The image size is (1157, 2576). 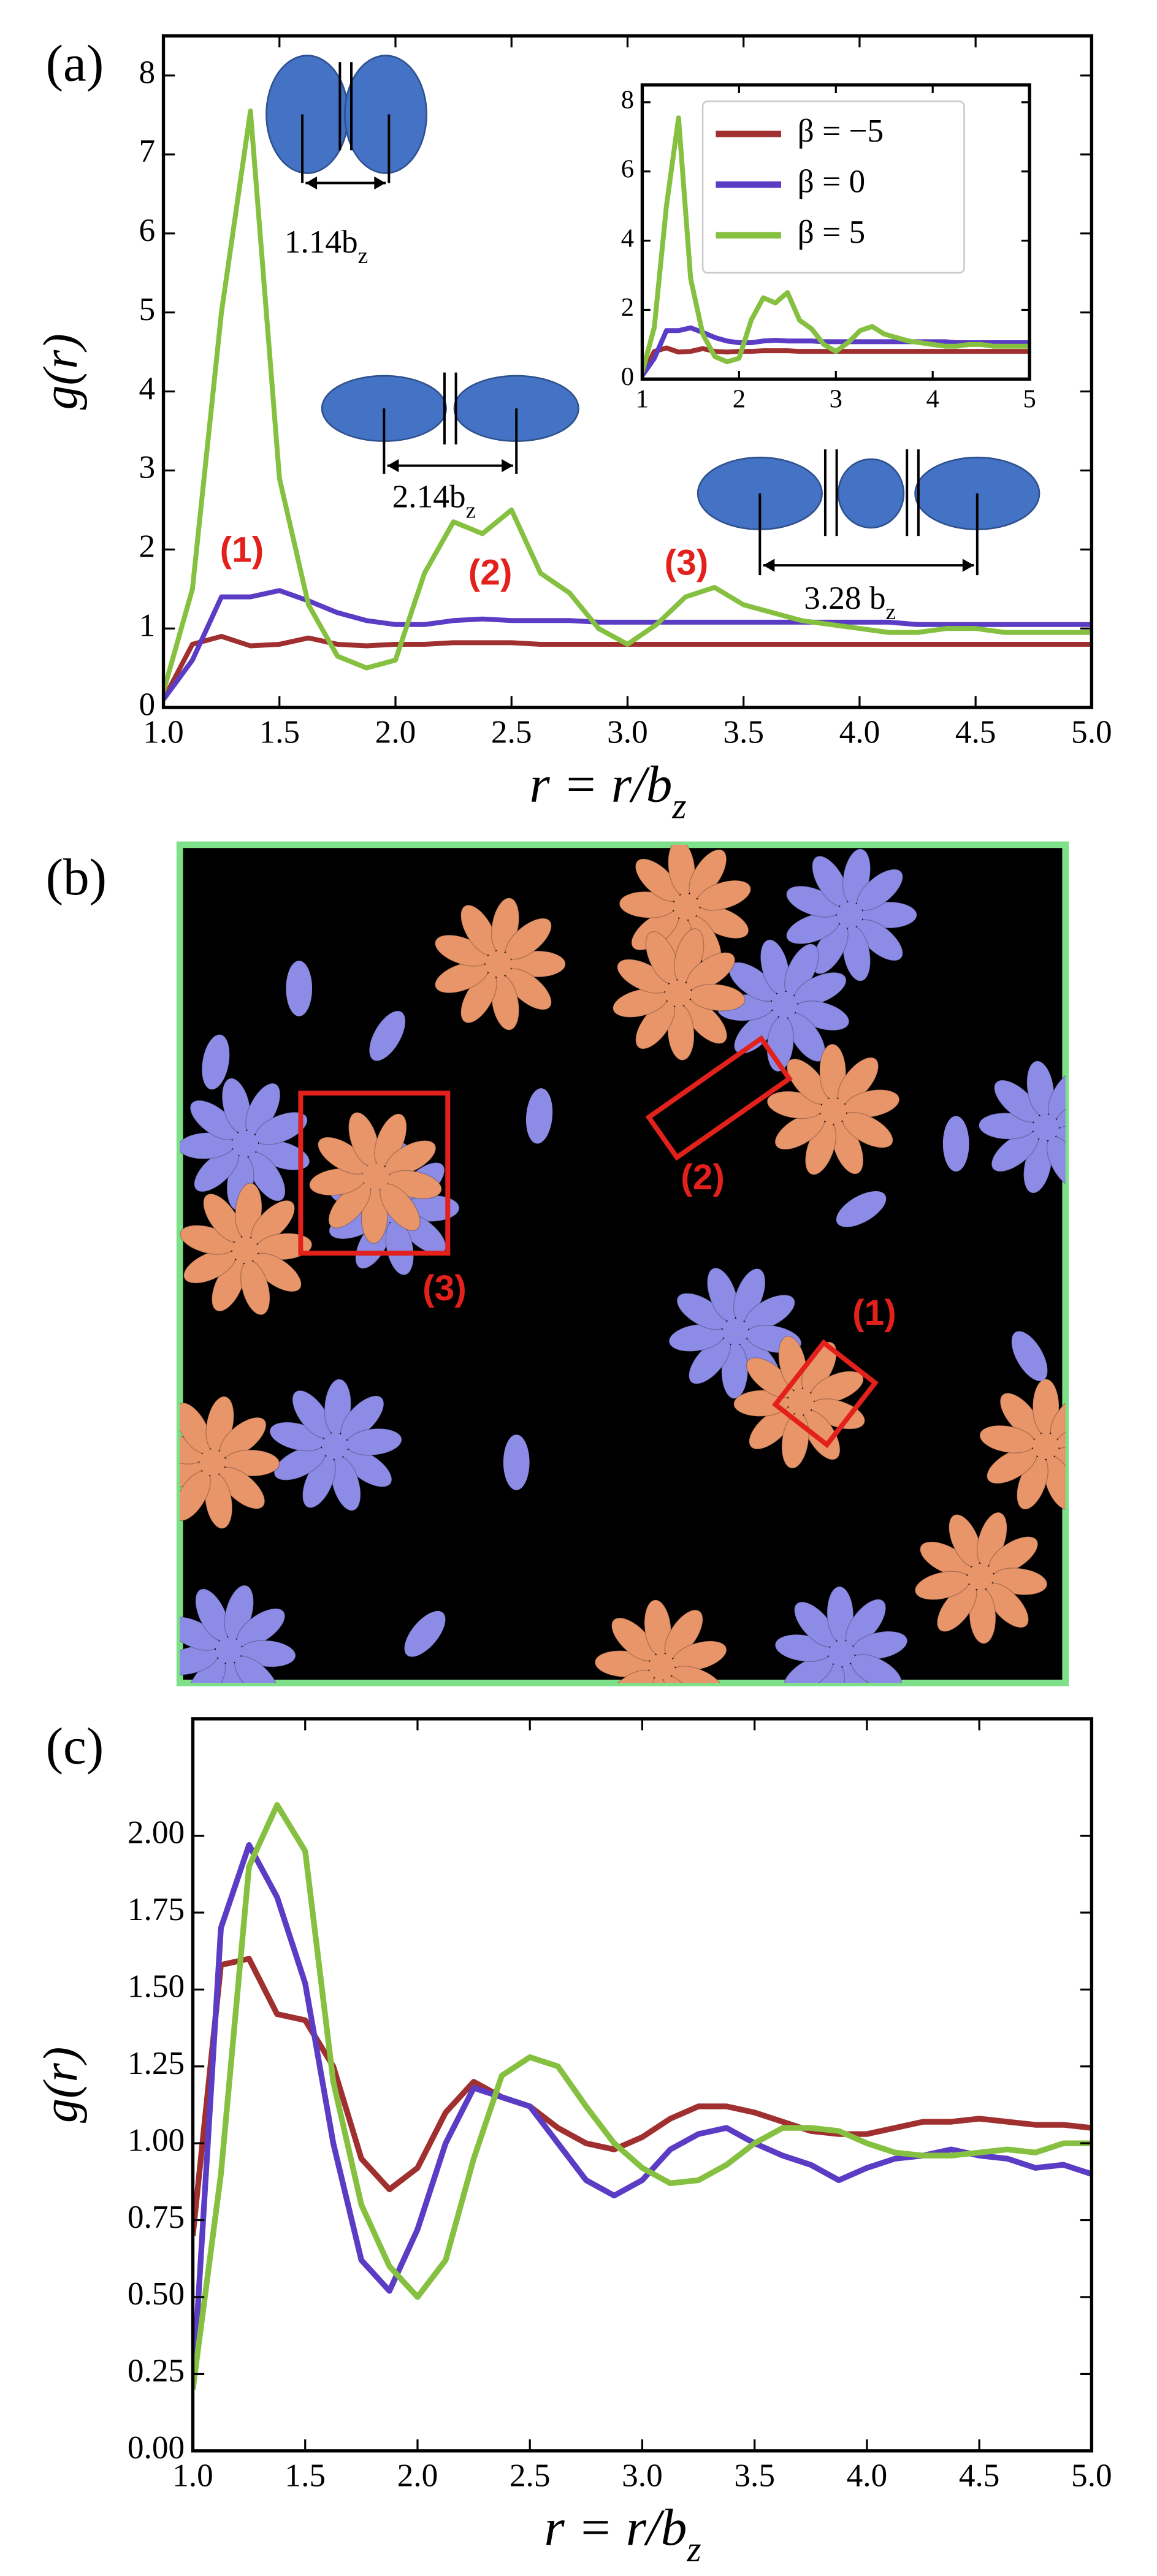 I want to click on lines, so click(x=836, y=246).